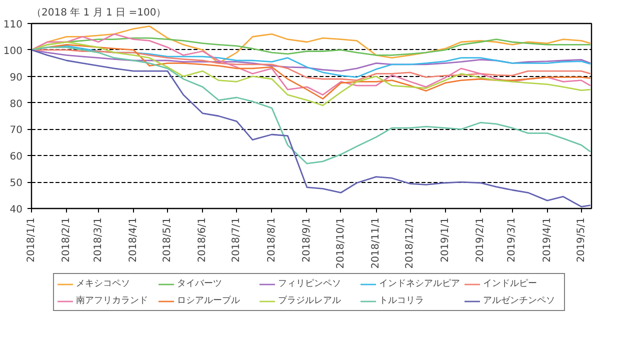 This screenshot has width=630, height=346. I want to click on x-tick-label: 2019/4/1, so click(547, 239).